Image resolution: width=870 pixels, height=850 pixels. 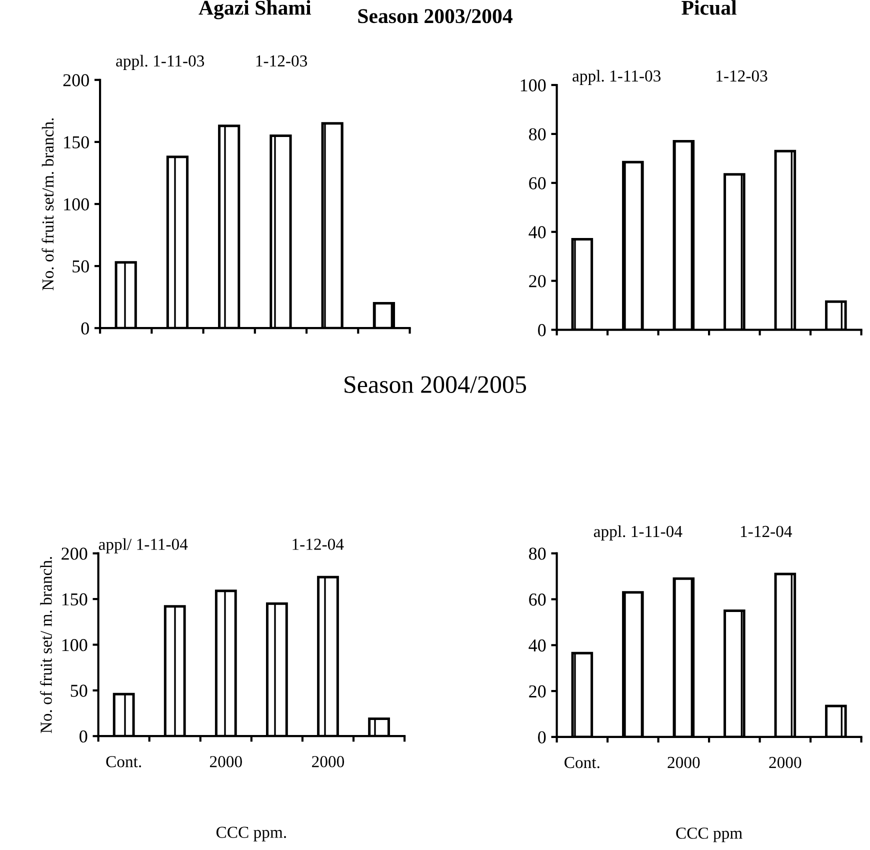 I want to click on x-axis-title: CCC ppm, so click(x=709, y=835).